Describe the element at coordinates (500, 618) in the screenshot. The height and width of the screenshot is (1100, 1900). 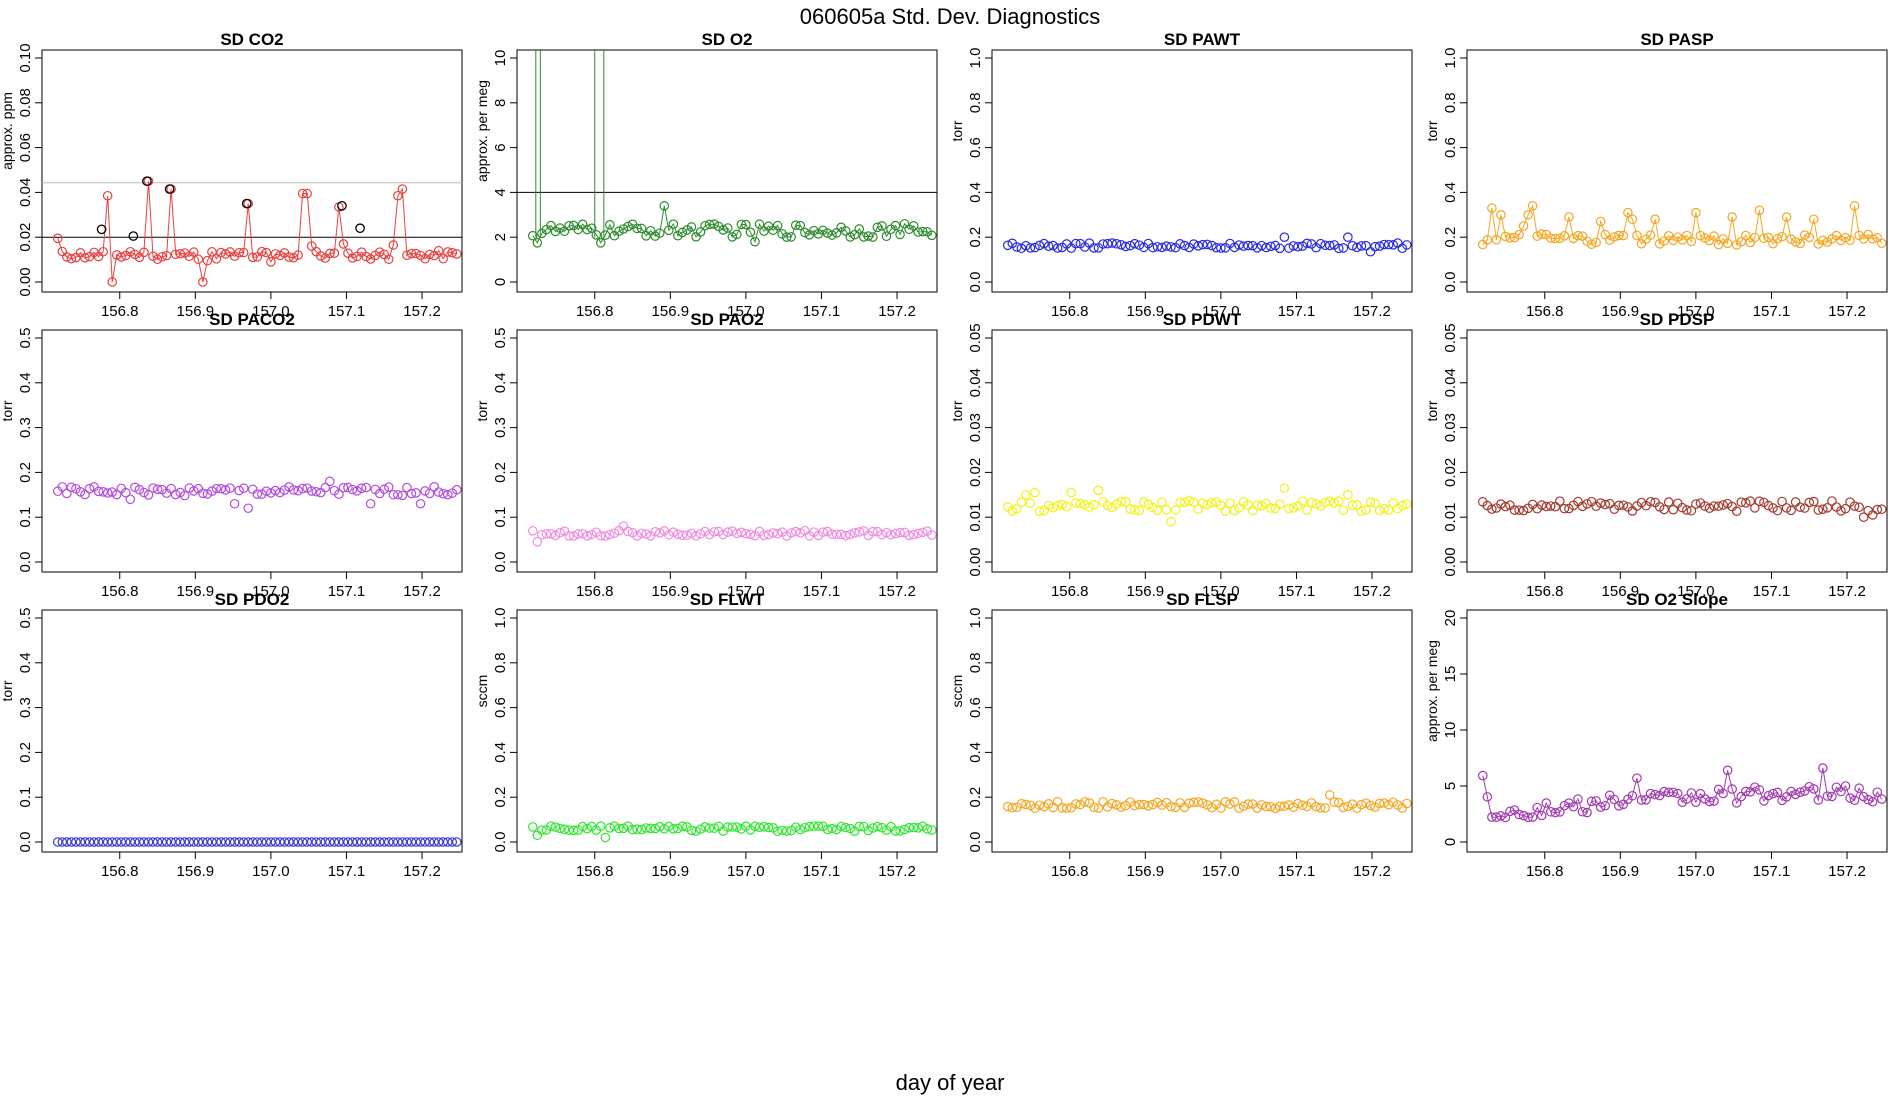
I see `y-tick-label: 1.0` at that location.